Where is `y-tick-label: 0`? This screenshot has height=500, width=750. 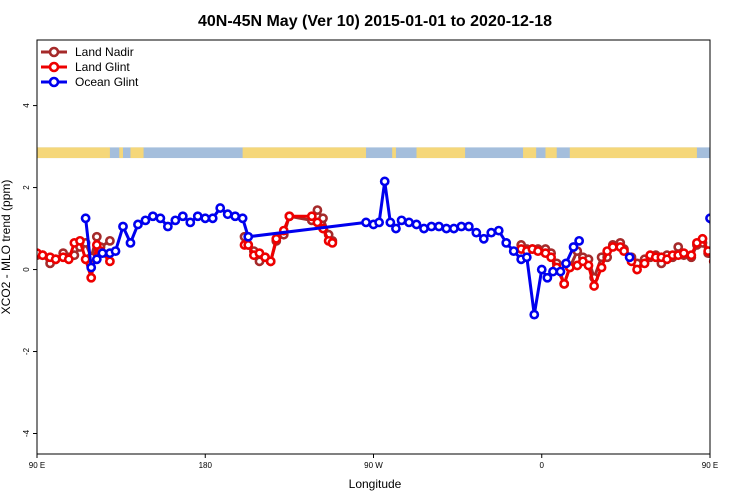 y-tick-label: 0 is located at coordinates (26, 269).